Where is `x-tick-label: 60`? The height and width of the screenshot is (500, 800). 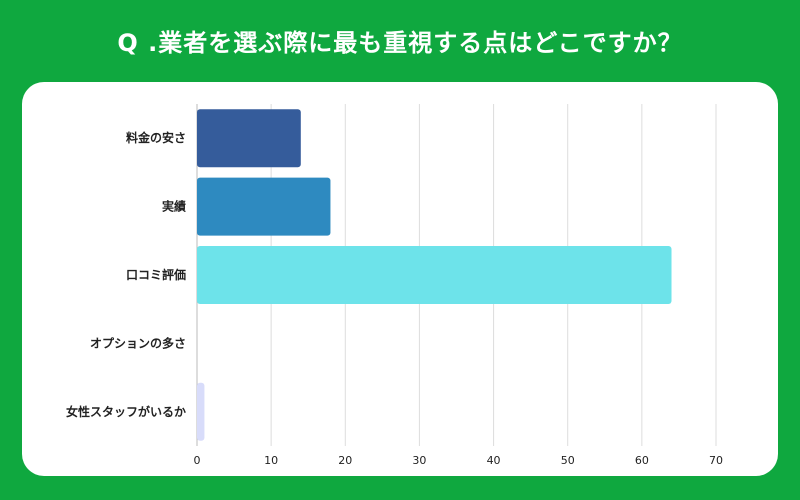 x-tick-label: 60 is located at coordinates (642, 460).